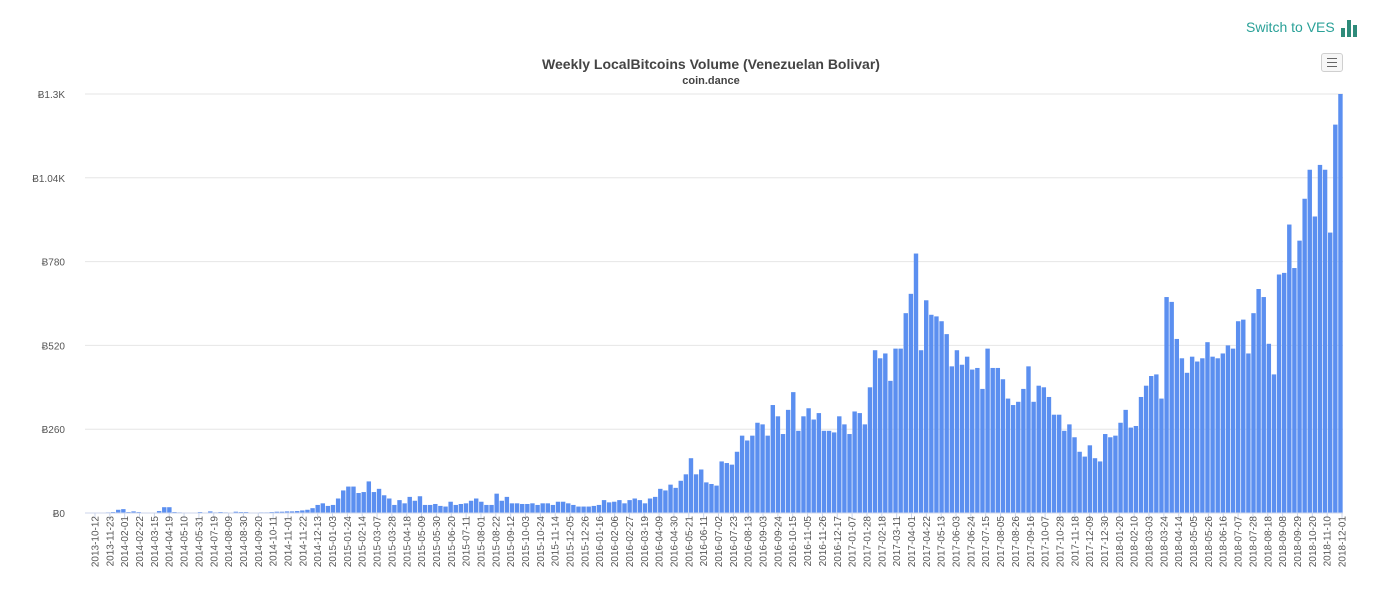 The height and width of the screenshot is (611, 1376). What do you see at coordinates (244, 542) in the screenshot?
I see `x-tick-label: 2014-08-30` at bounding box center [244, 542].